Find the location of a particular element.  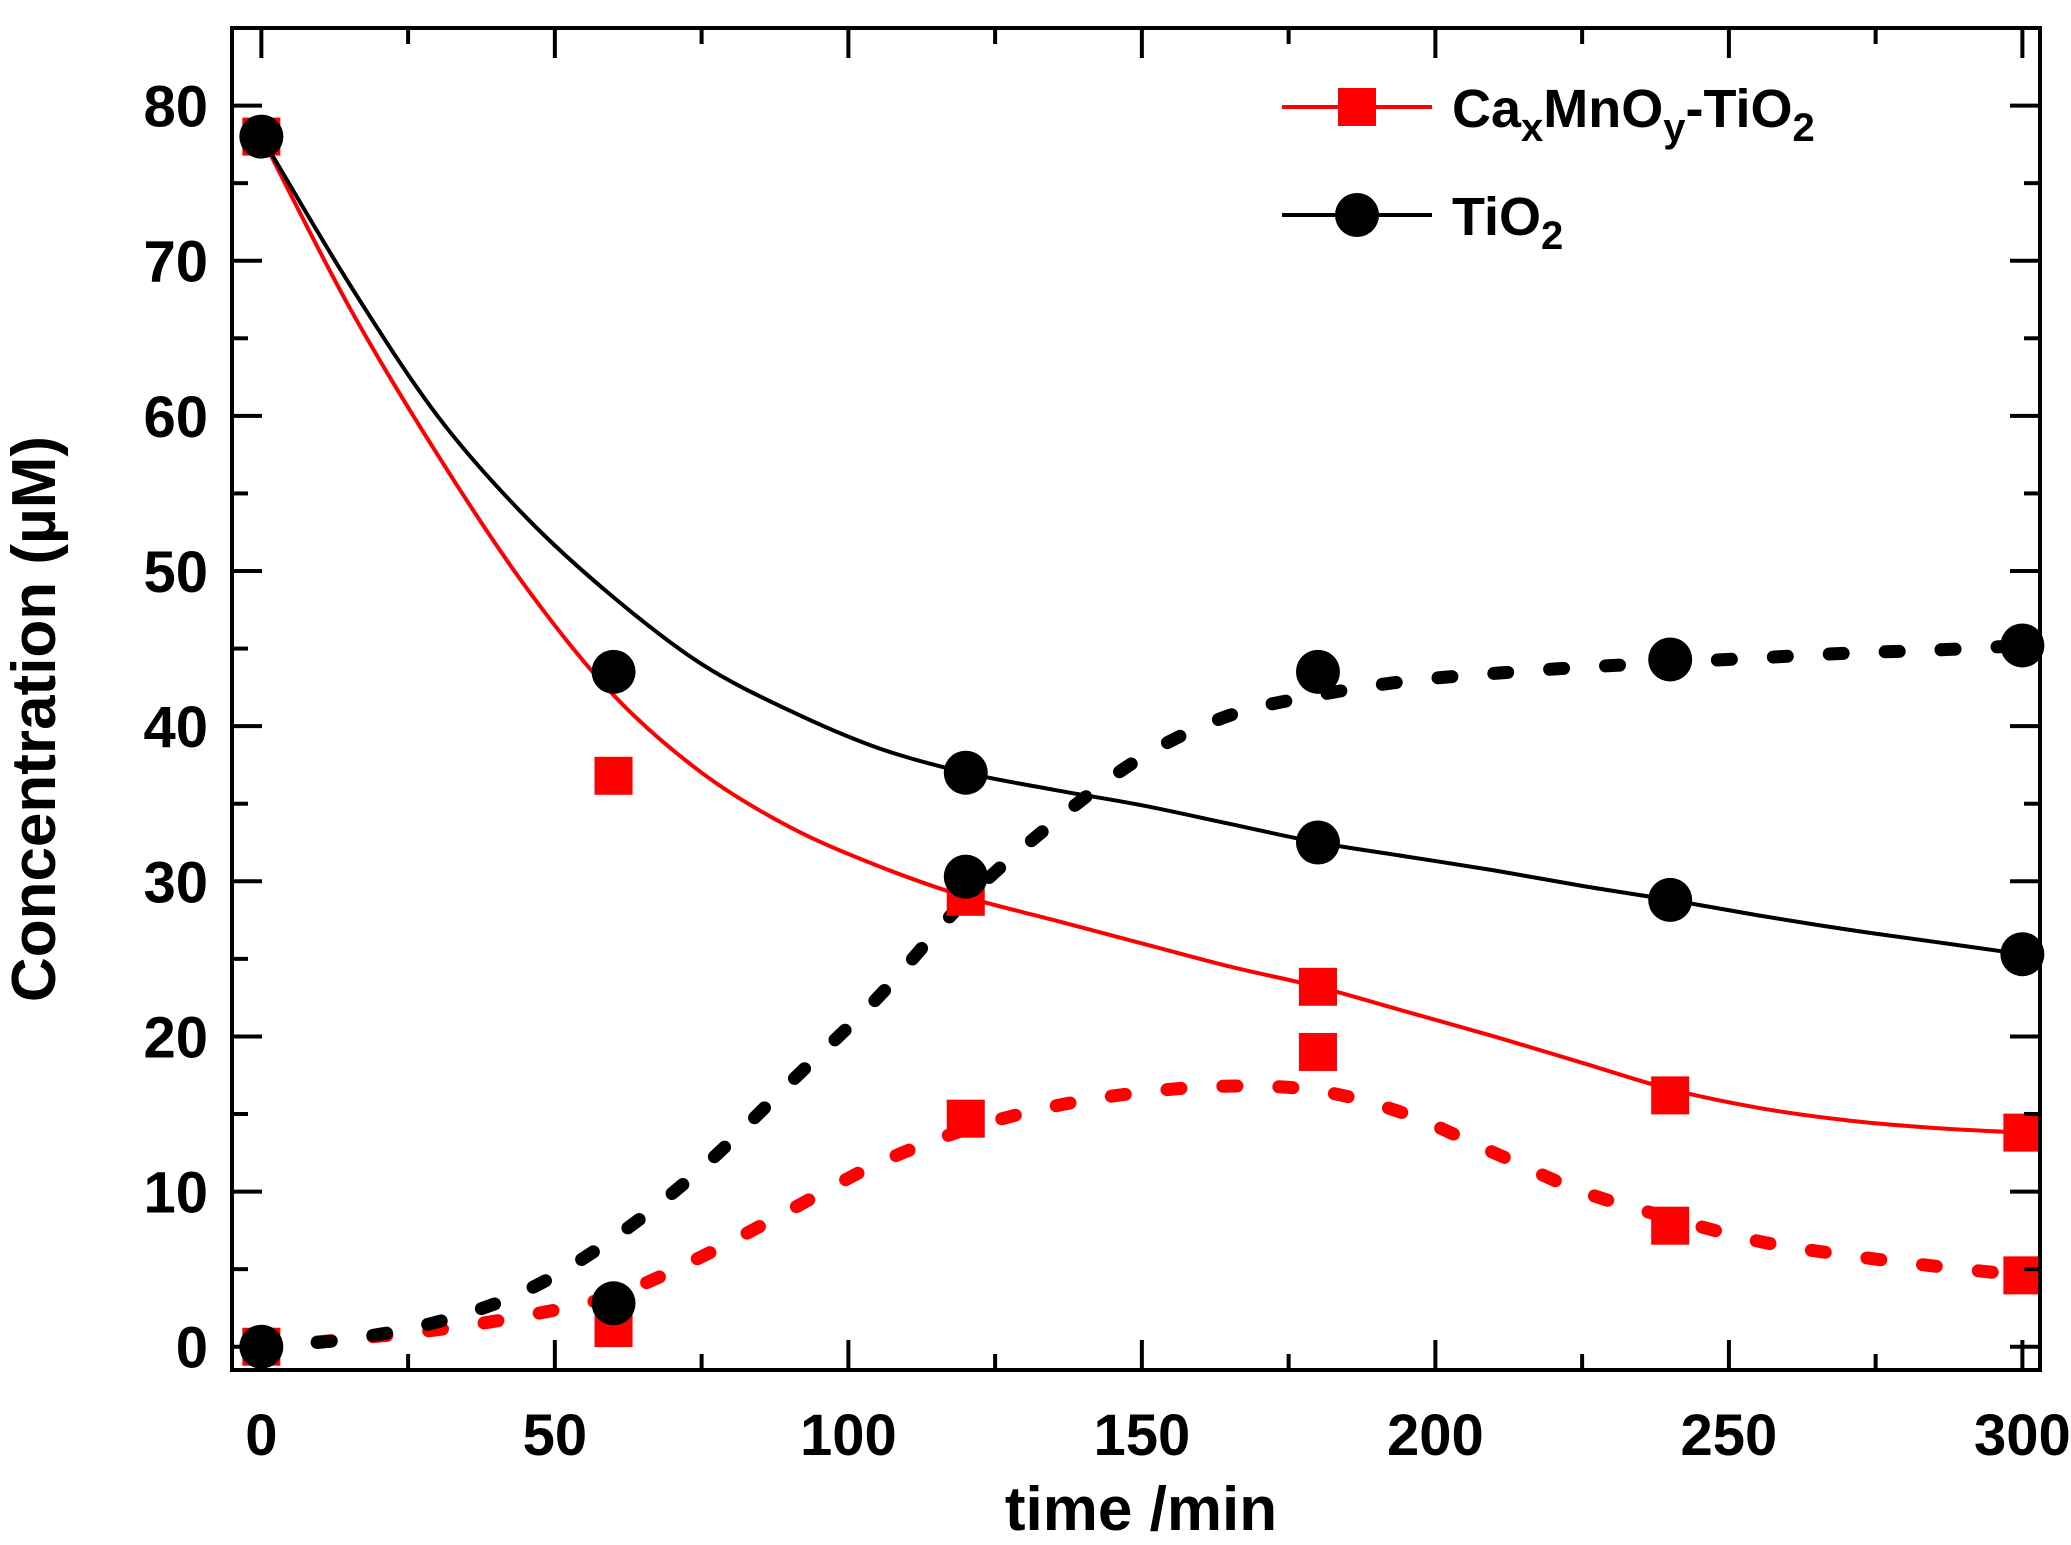

legend-entry-tio2: TiO2 is located at coordinates (1422, 222).